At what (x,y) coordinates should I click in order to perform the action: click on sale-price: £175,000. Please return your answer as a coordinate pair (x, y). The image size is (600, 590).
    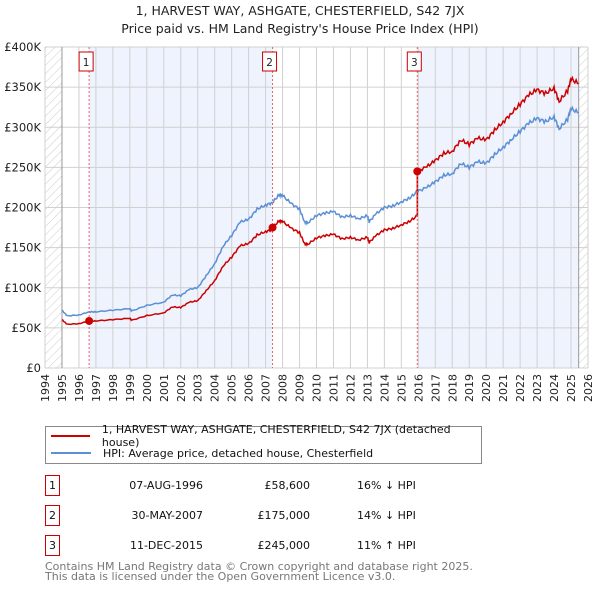
    Looking at the image, I should click on (284, 515).